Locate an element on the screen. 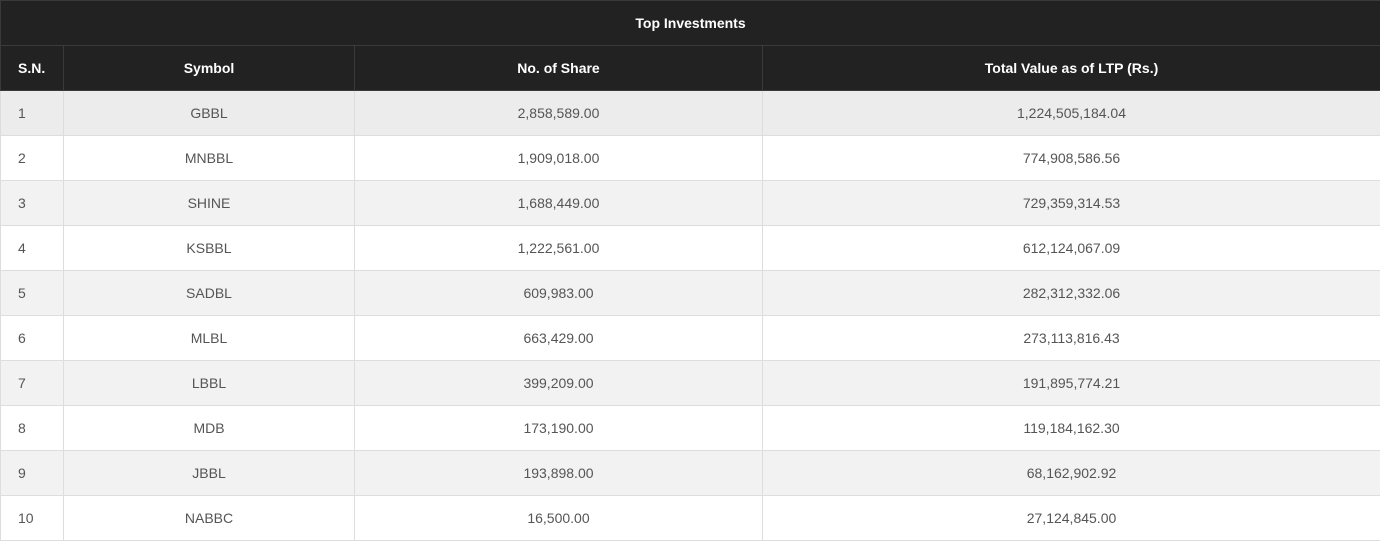 The height and width of the screenshot is (549, 1380). cell-symbol: GBBL is located at coordinates (209, 113).